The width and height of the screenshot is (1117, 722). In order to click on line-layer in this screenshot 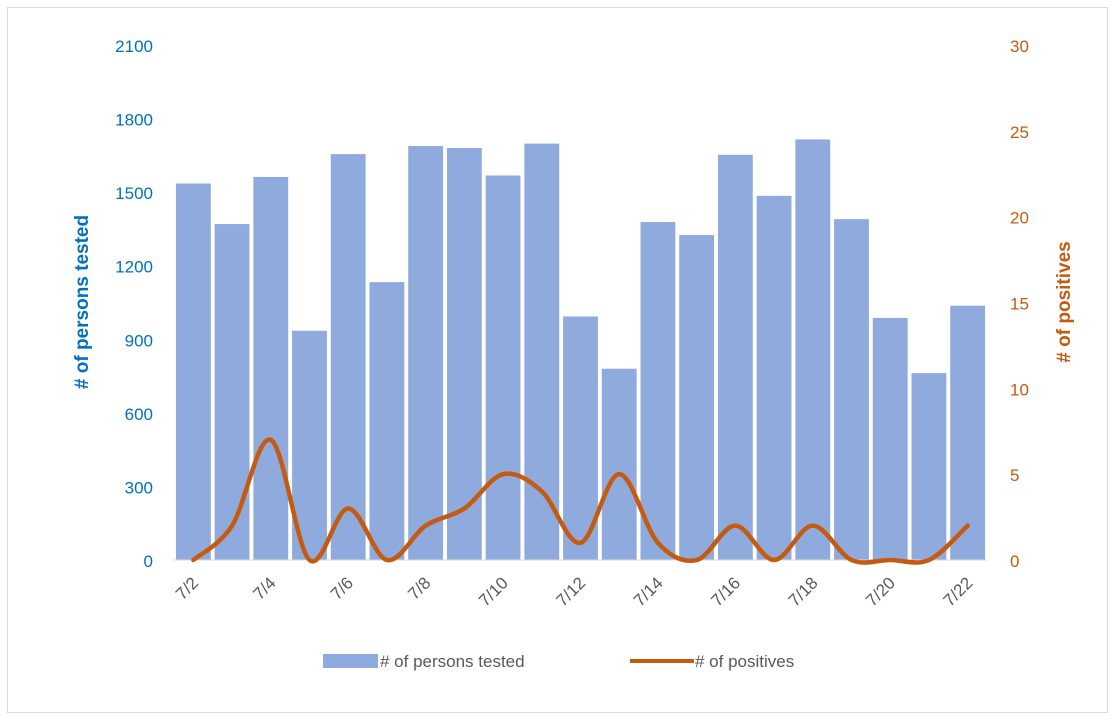, I will do `click(580, 501)`.